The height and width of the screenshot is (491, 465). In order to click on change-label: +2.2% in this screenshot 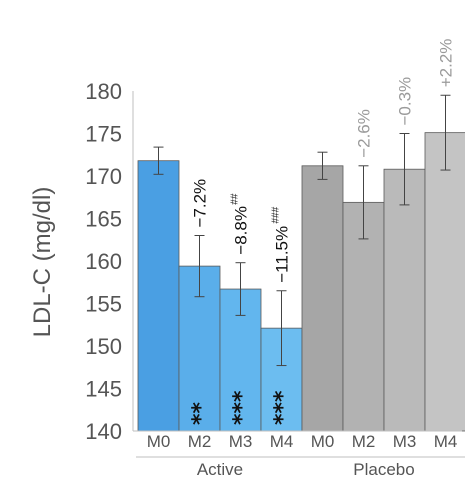, I will do `click(446, 63)`.